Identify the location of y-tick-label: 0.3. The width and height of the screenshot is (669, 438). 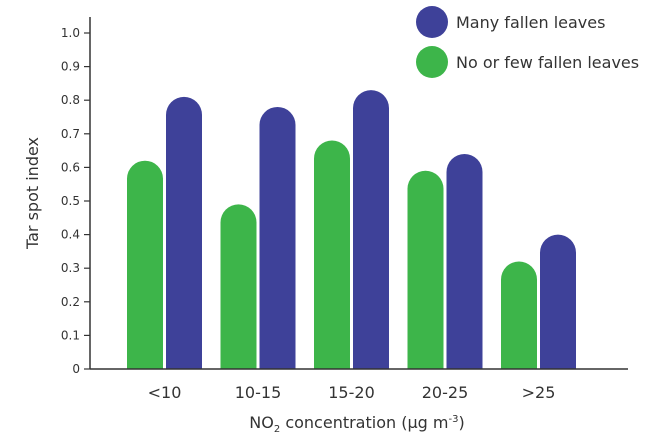
(70, 268).